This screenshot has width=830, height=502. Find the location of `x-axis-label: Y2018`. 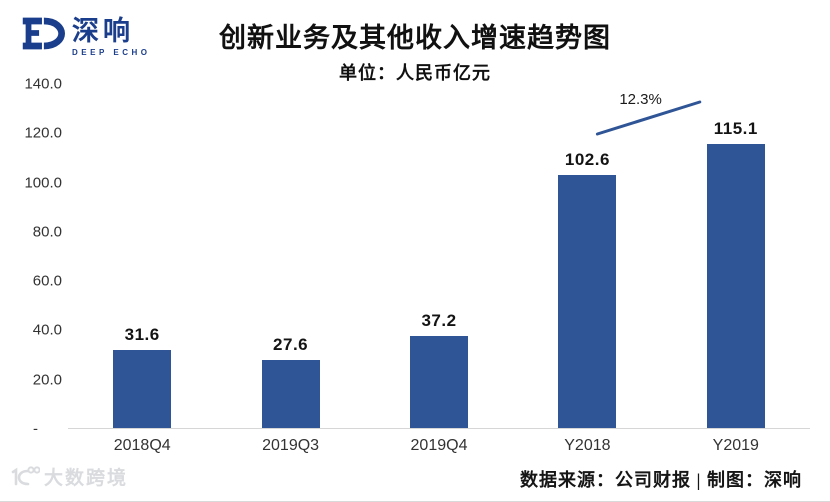

x-axis-label: Y2018 is located at coordinates (587, 445).